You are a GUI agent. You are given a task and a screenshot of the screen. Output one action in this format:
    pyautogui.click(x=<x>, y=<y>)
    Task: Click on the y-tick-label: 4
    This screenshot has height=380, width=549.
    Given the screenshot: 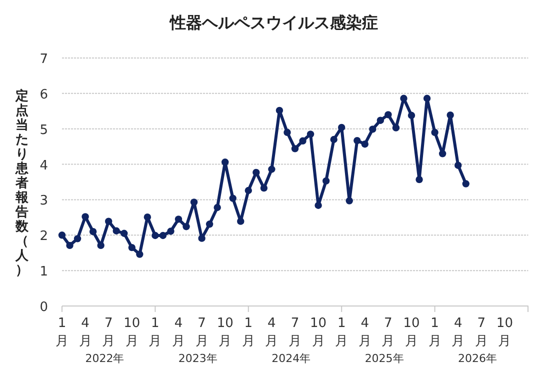 What is the action you would take?
    pyautogui.click(x=44, y=166)
    